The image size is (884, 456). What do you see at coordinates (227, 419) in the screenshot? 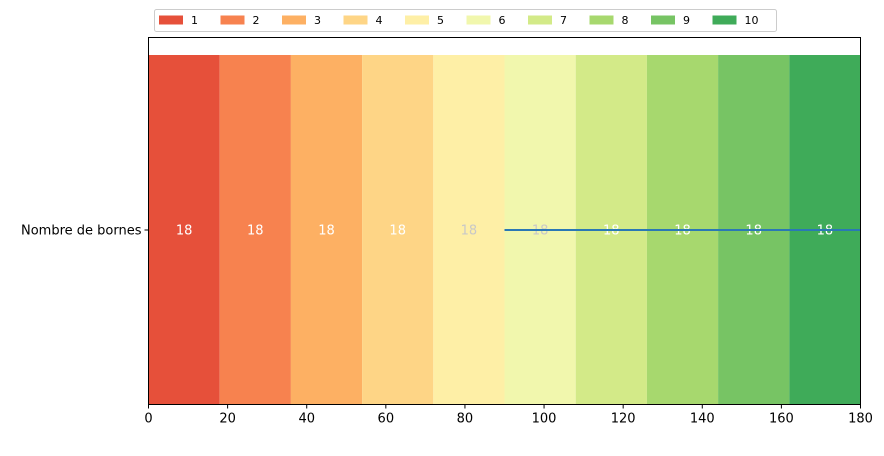
I see `x-tick-label: 20` at bounding box center [227, 419].